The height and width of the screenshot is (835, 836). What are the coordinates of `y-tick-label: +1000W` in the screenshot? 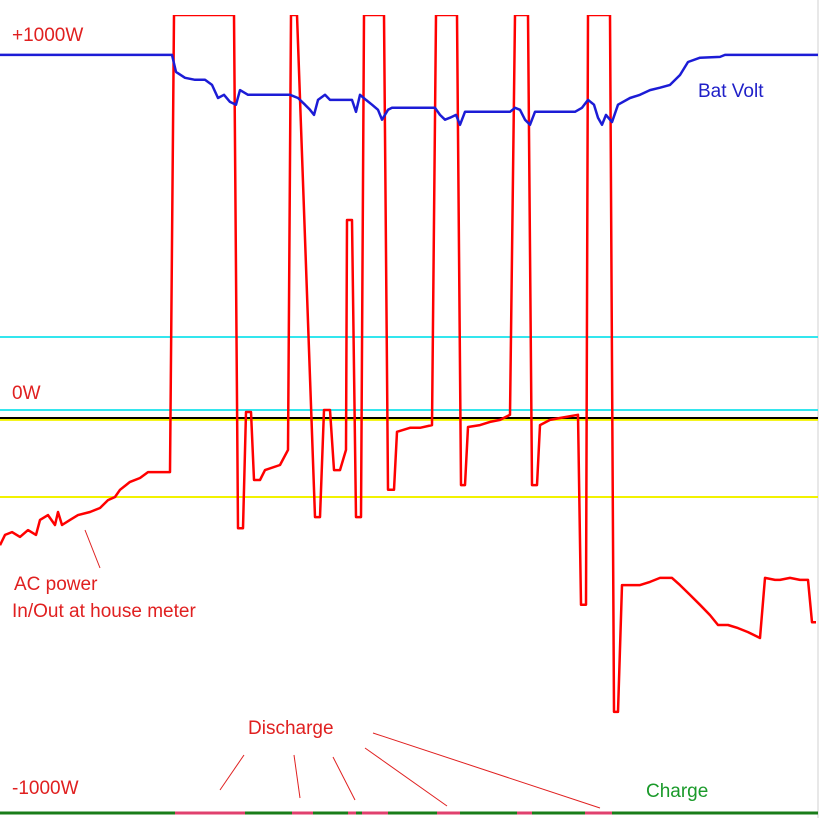 It's located at (47, 35).